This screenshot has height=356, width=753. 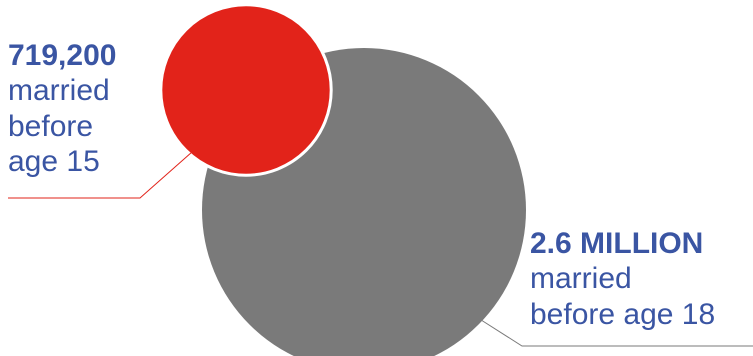 What do you see at coordinates (623, 314) in the screenshot?
I see `under-18-desc-line-2: before age 18` at bounding box center [623, 314].